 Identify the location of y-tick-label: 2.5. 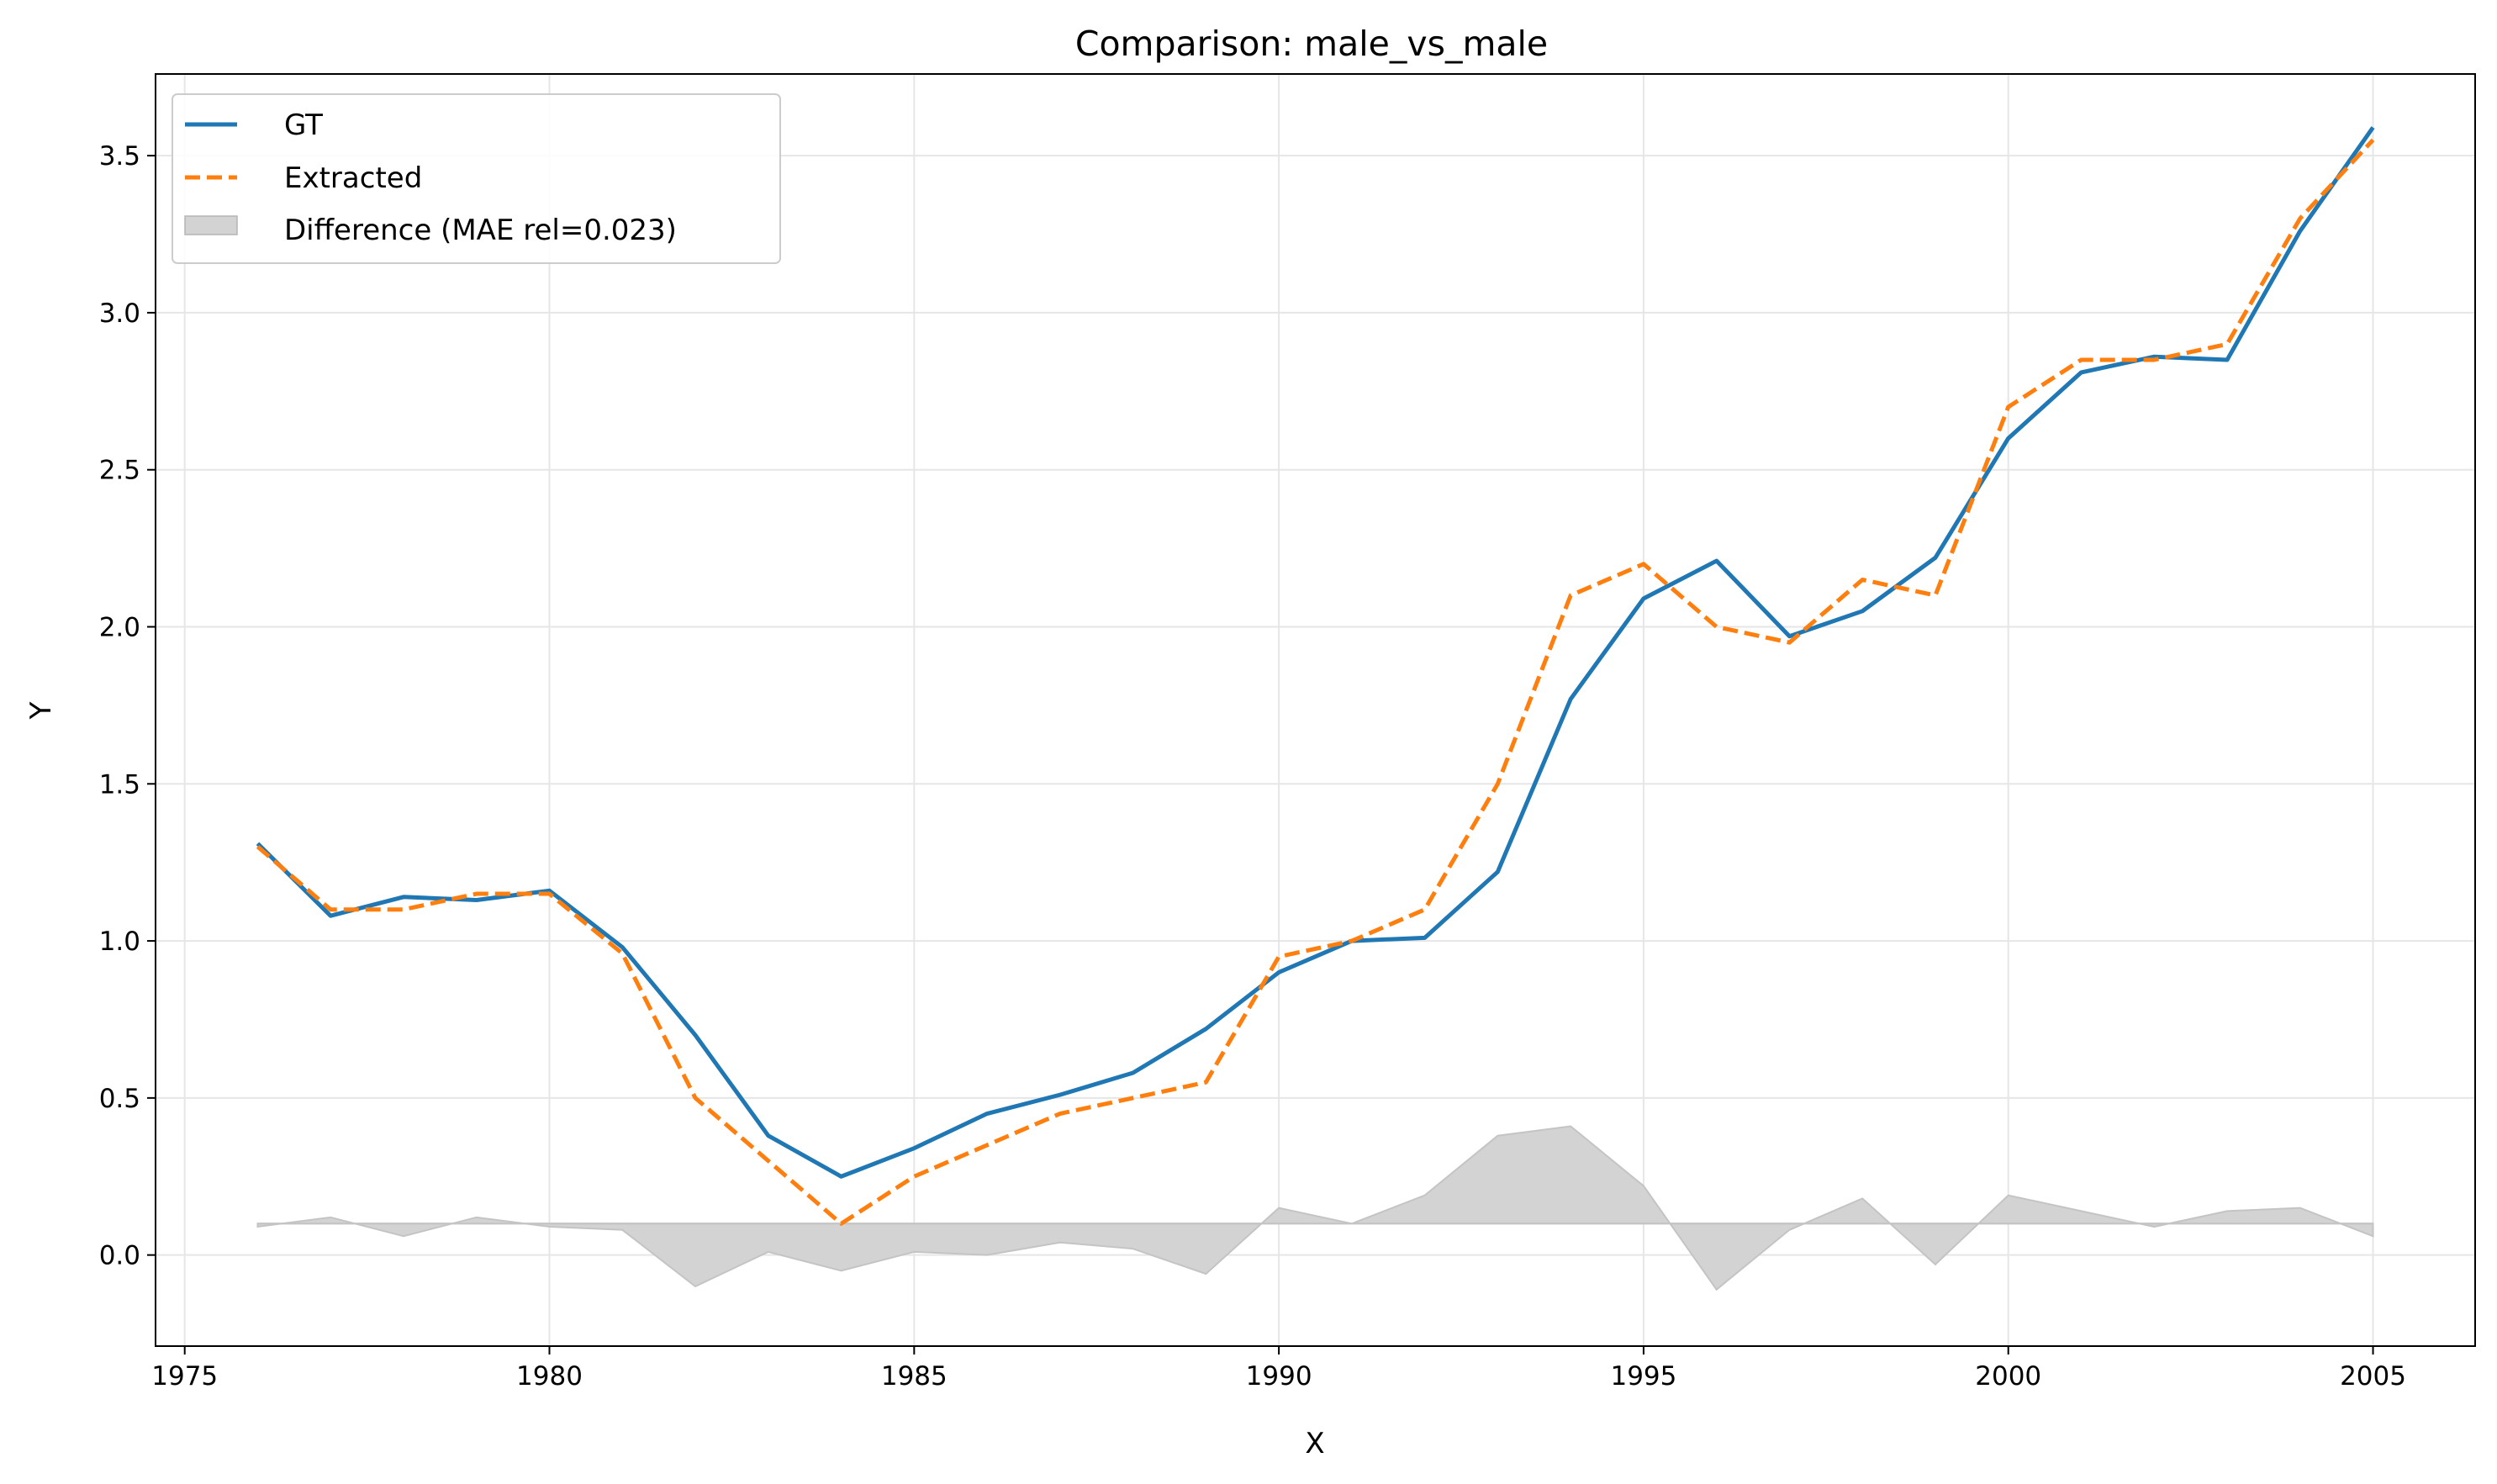
(119, 471).